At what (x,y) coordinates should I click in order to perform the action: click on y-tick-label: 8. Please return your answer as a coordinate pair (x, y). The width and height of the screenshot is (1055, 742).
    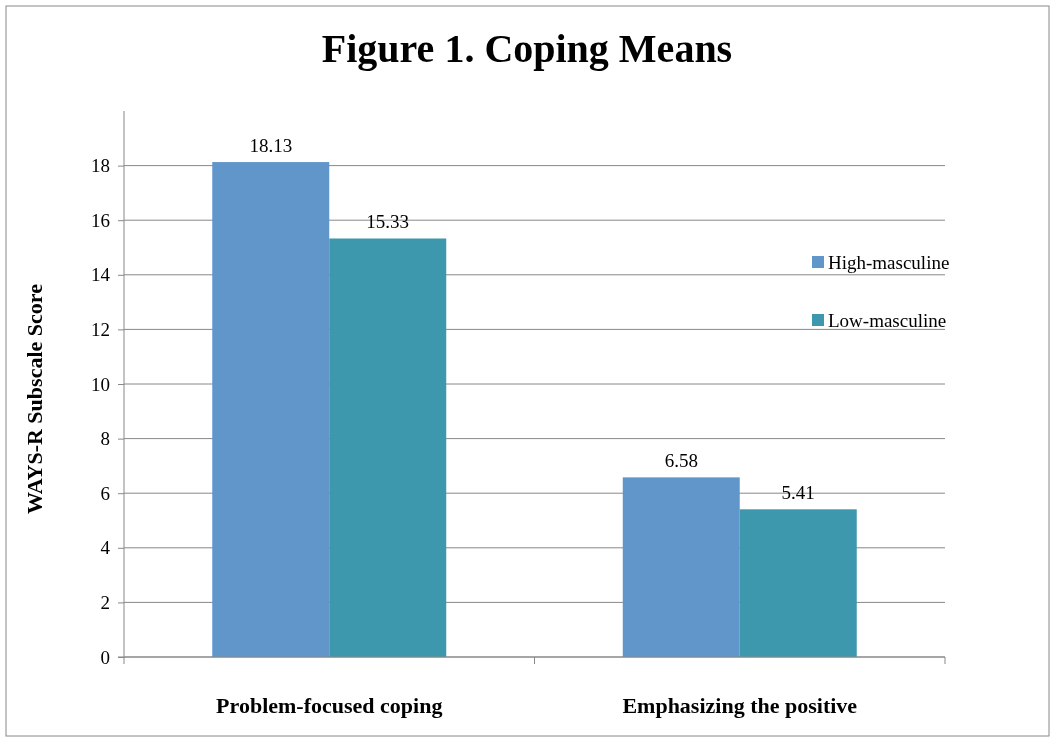
    Looking at the image, I should click on (105, 439).